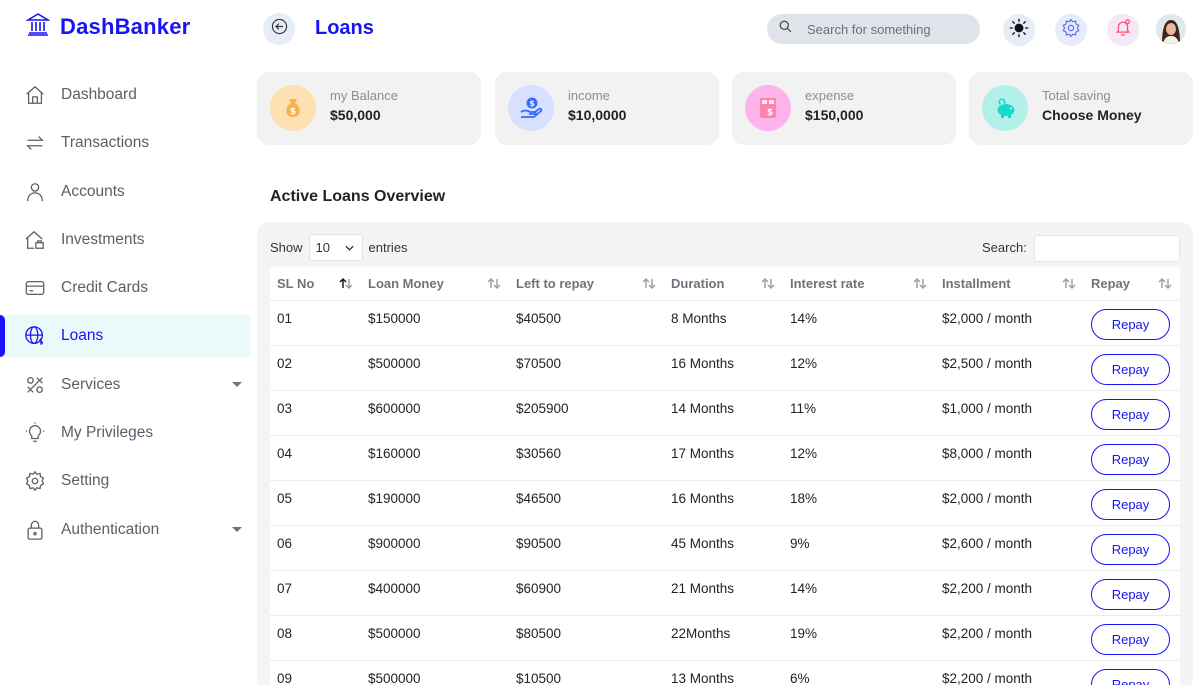  Describe the element at coordinates (1076, 95) in the screenshot. I see `card-label: Total saving` at that location.